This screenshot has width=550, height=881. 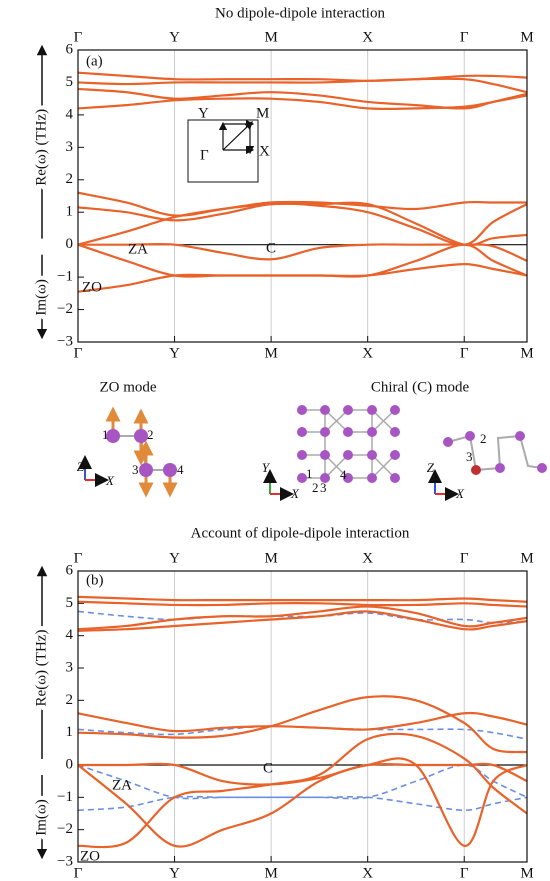 I want to click on inset-arrow, so click(x=238, y=136).